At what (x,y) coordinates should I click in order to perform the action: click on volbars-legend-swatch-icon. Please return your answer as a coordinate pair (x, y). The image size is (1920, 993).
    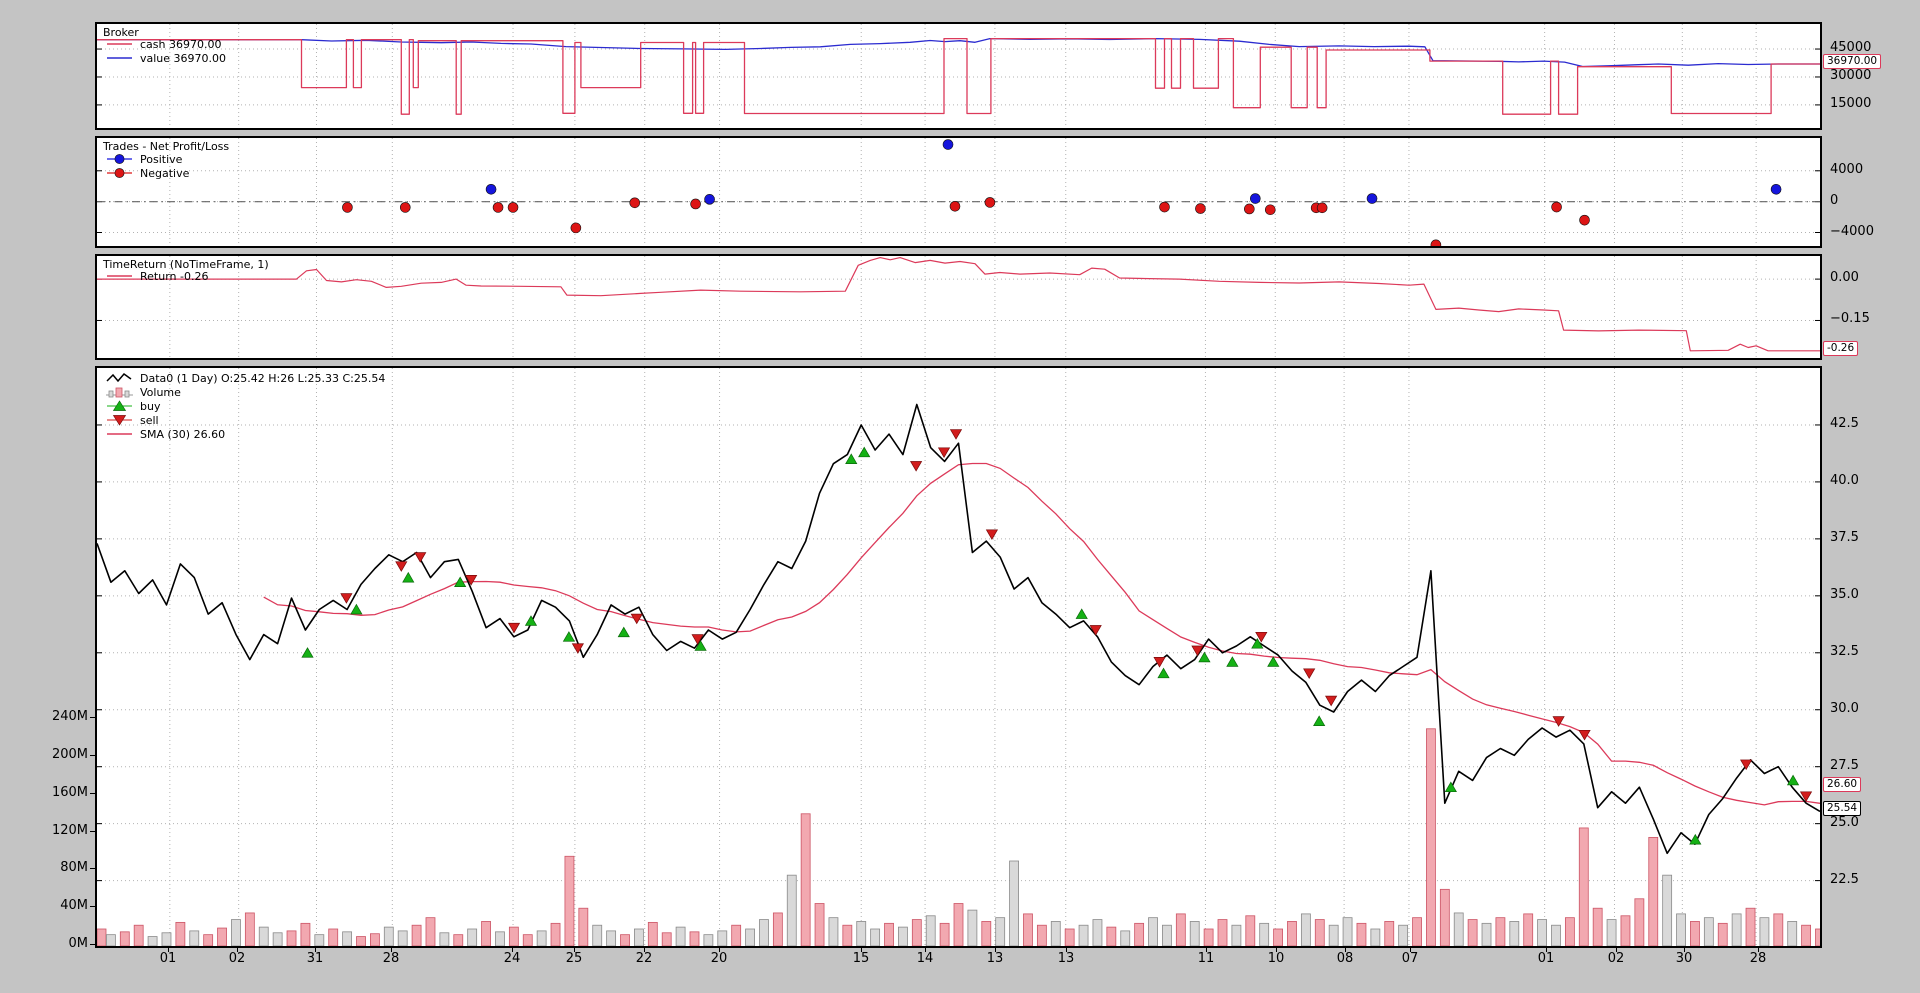
    Looking at the image, I should click on (119, 392).